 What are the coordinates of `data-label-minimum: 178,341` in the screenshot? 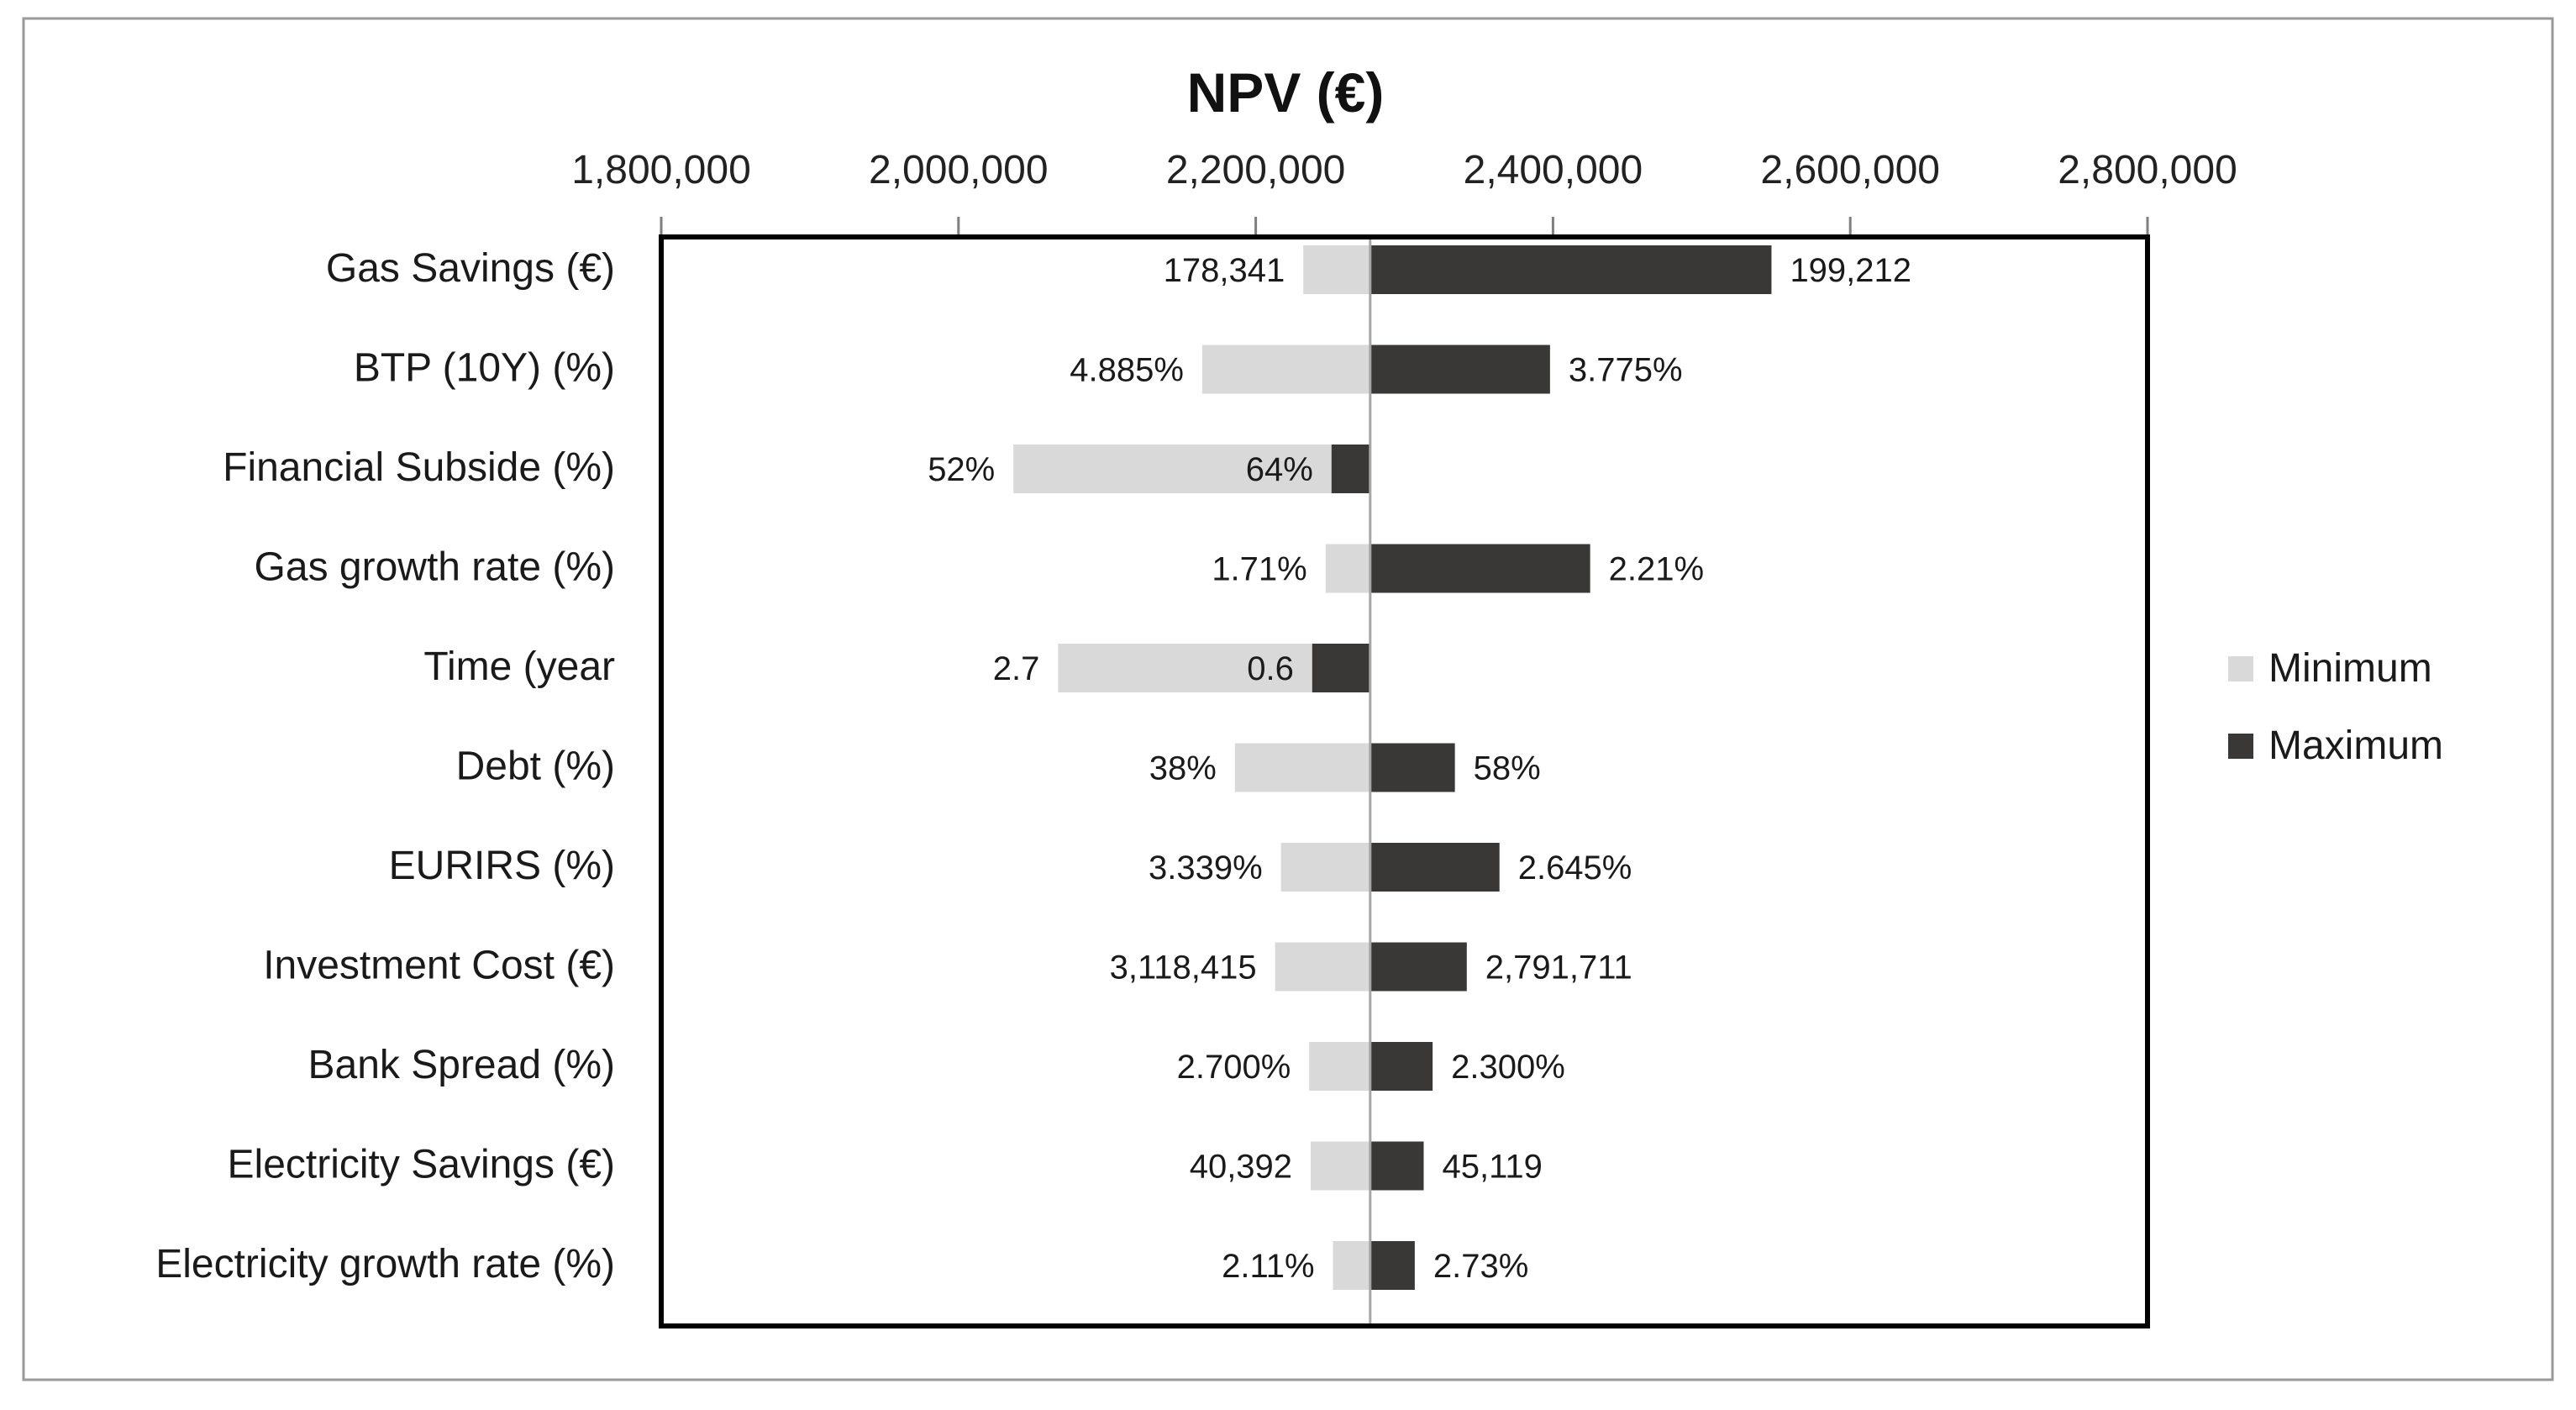 It's located at (1224, 270).